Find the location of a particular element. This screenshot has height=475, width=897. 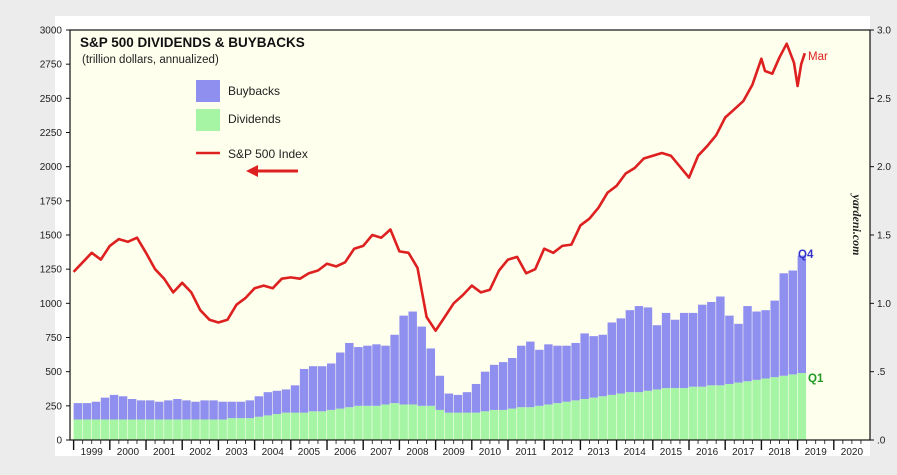

year-label: 2000 is located at coordinates (128, 452).